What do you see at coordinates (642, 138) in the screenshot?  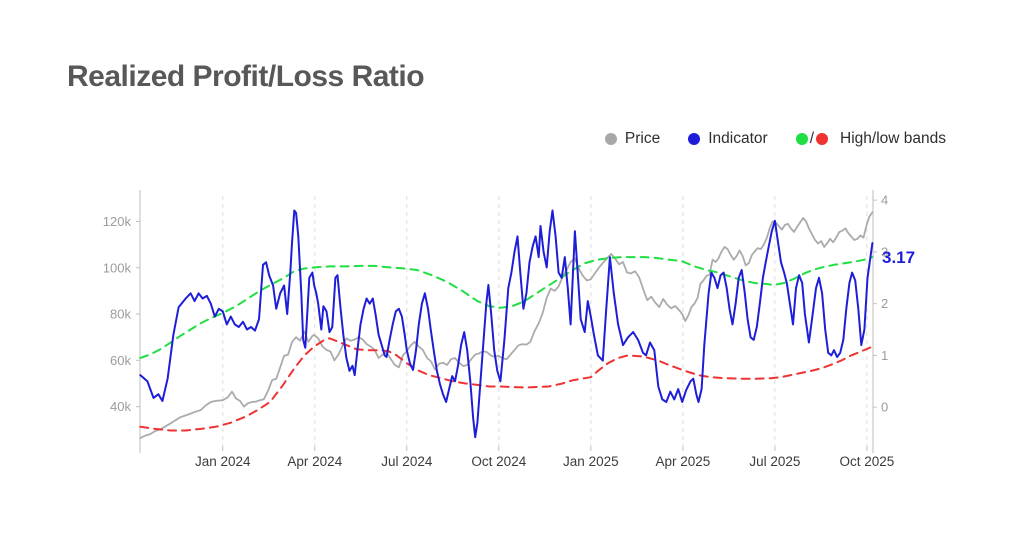 I see `legend-price-label: Price` at bounding box center [642, 138].